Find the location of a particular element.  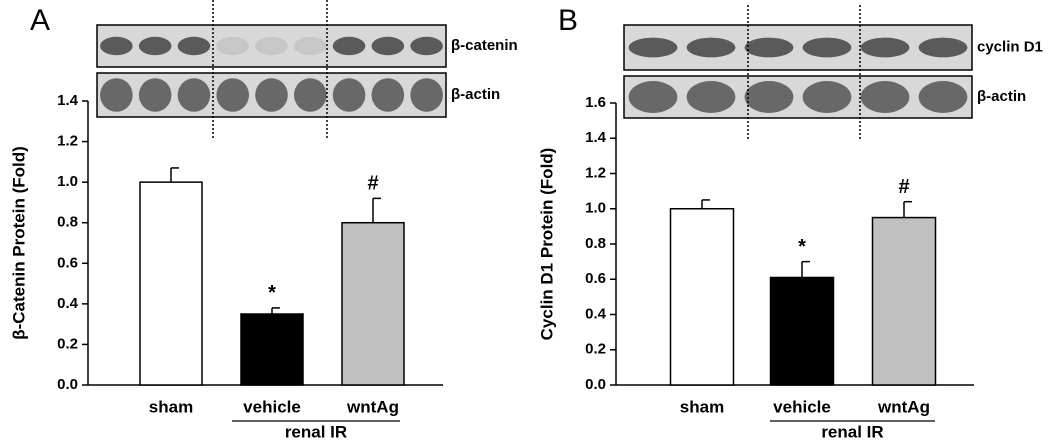

blot-label: β-catenin is located at coordinates (484, 45).